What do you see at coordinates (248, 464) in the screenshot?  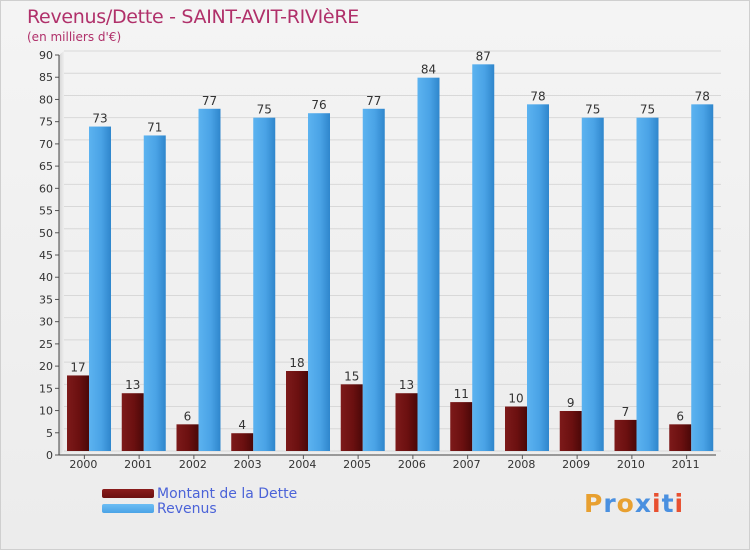 I see `x-tick-label: 2003` at bounding box center [248, 464].